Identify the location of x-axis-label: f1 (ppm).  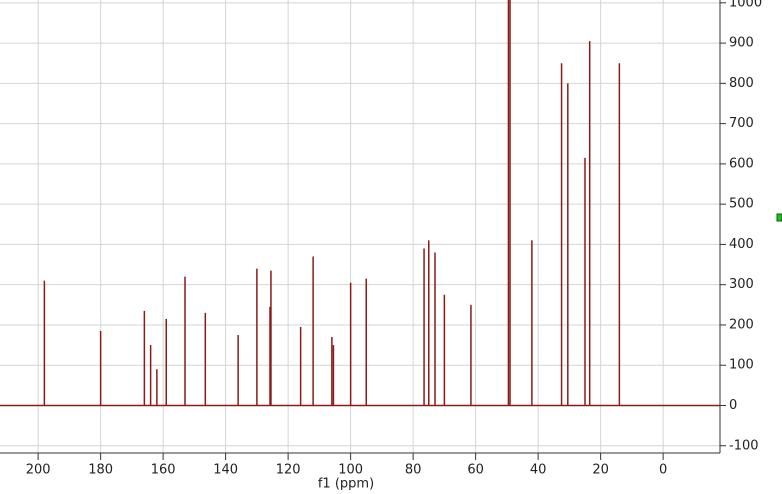
(346, 484).